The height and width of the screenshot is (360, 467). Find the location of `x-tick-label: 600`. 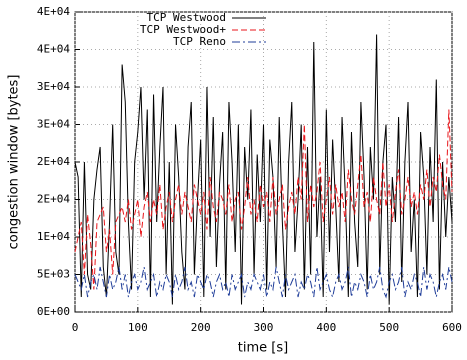

x-tick-label: 600 is located at coordinates (452, 327).